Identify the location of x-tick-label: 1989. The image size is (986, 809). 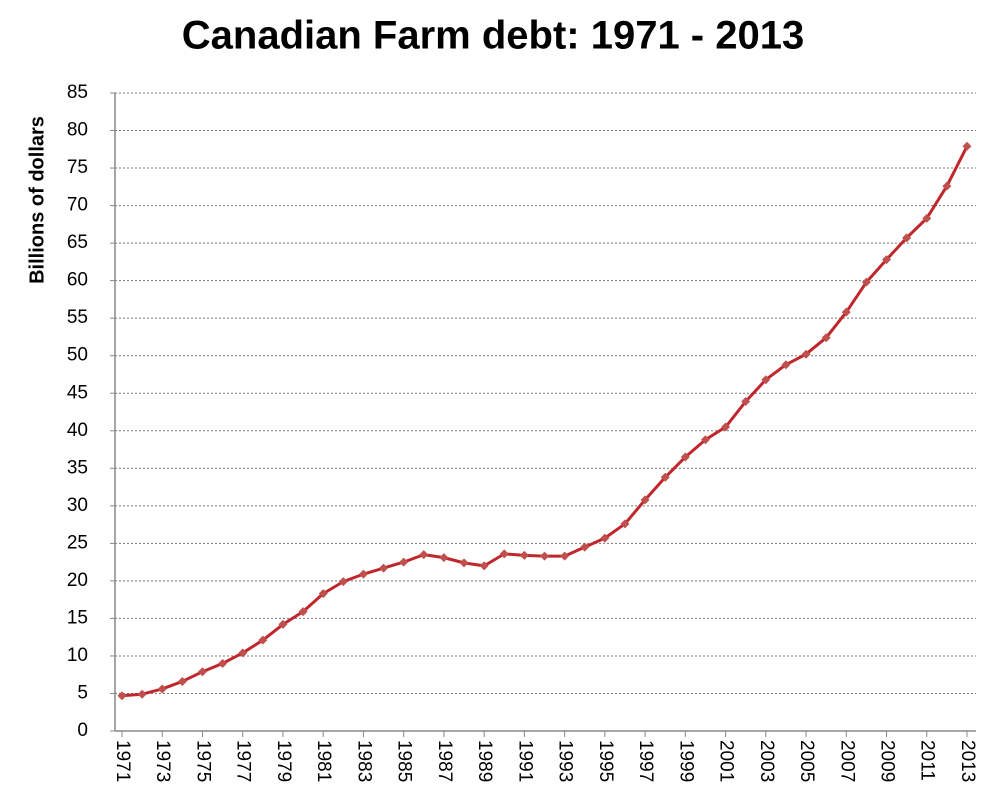
(484, 761).